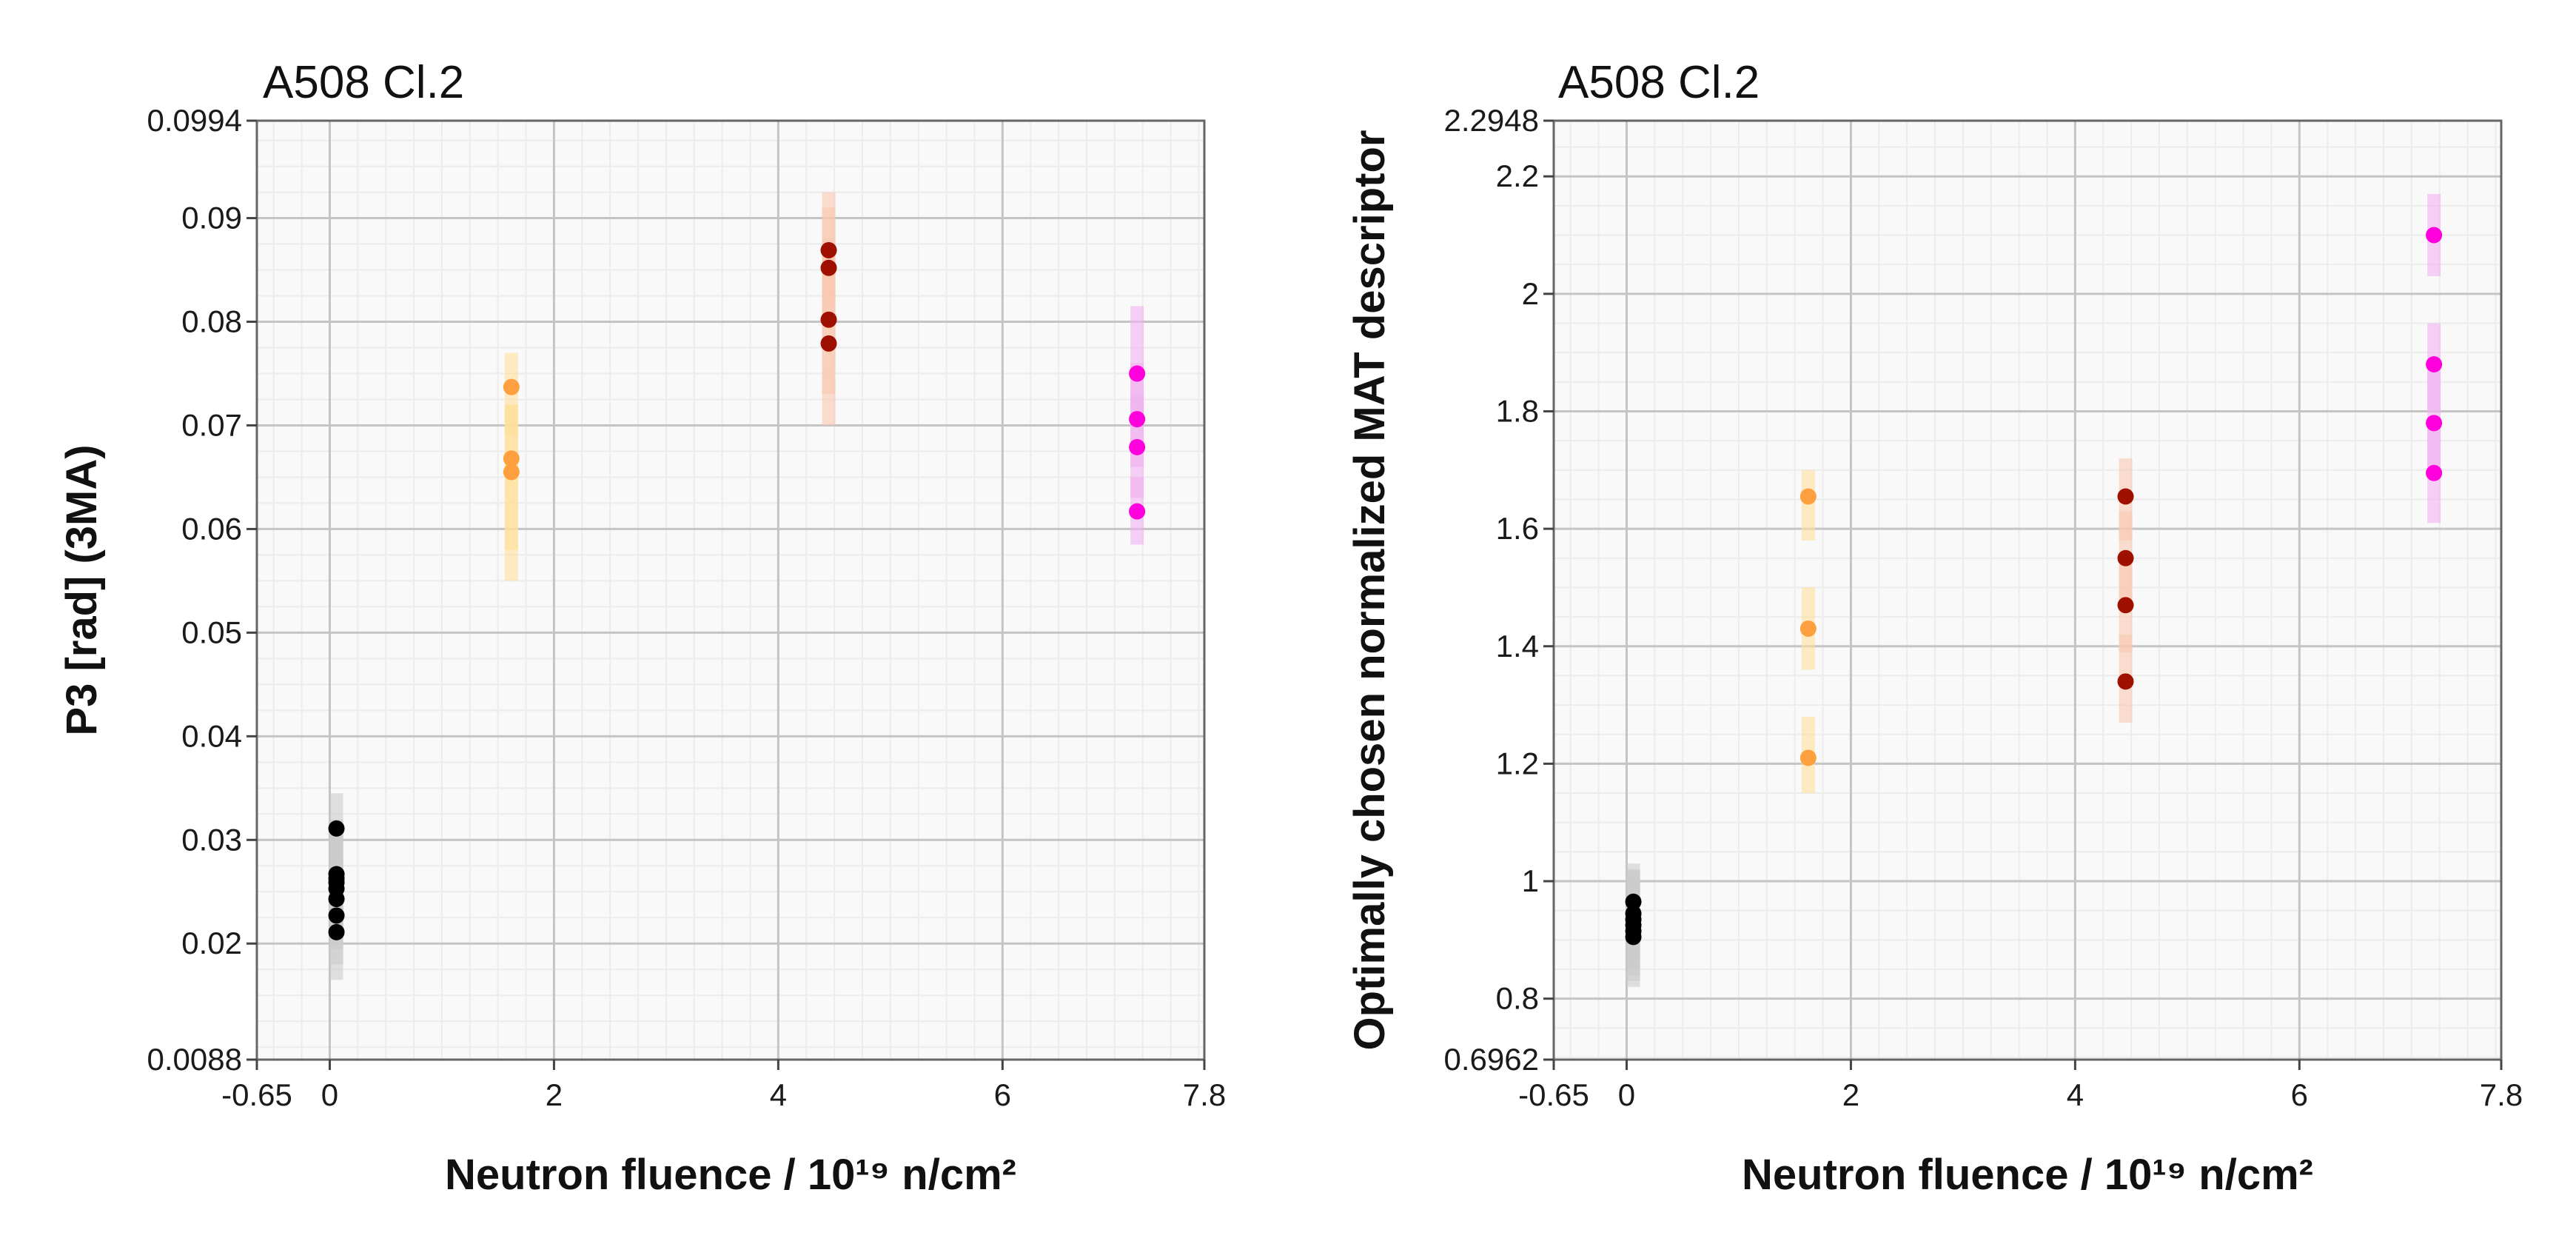 The width and height of the screenshot is (2576, 1244). I want to click on y-tick-label: 0.0088, so click(194, 1060).